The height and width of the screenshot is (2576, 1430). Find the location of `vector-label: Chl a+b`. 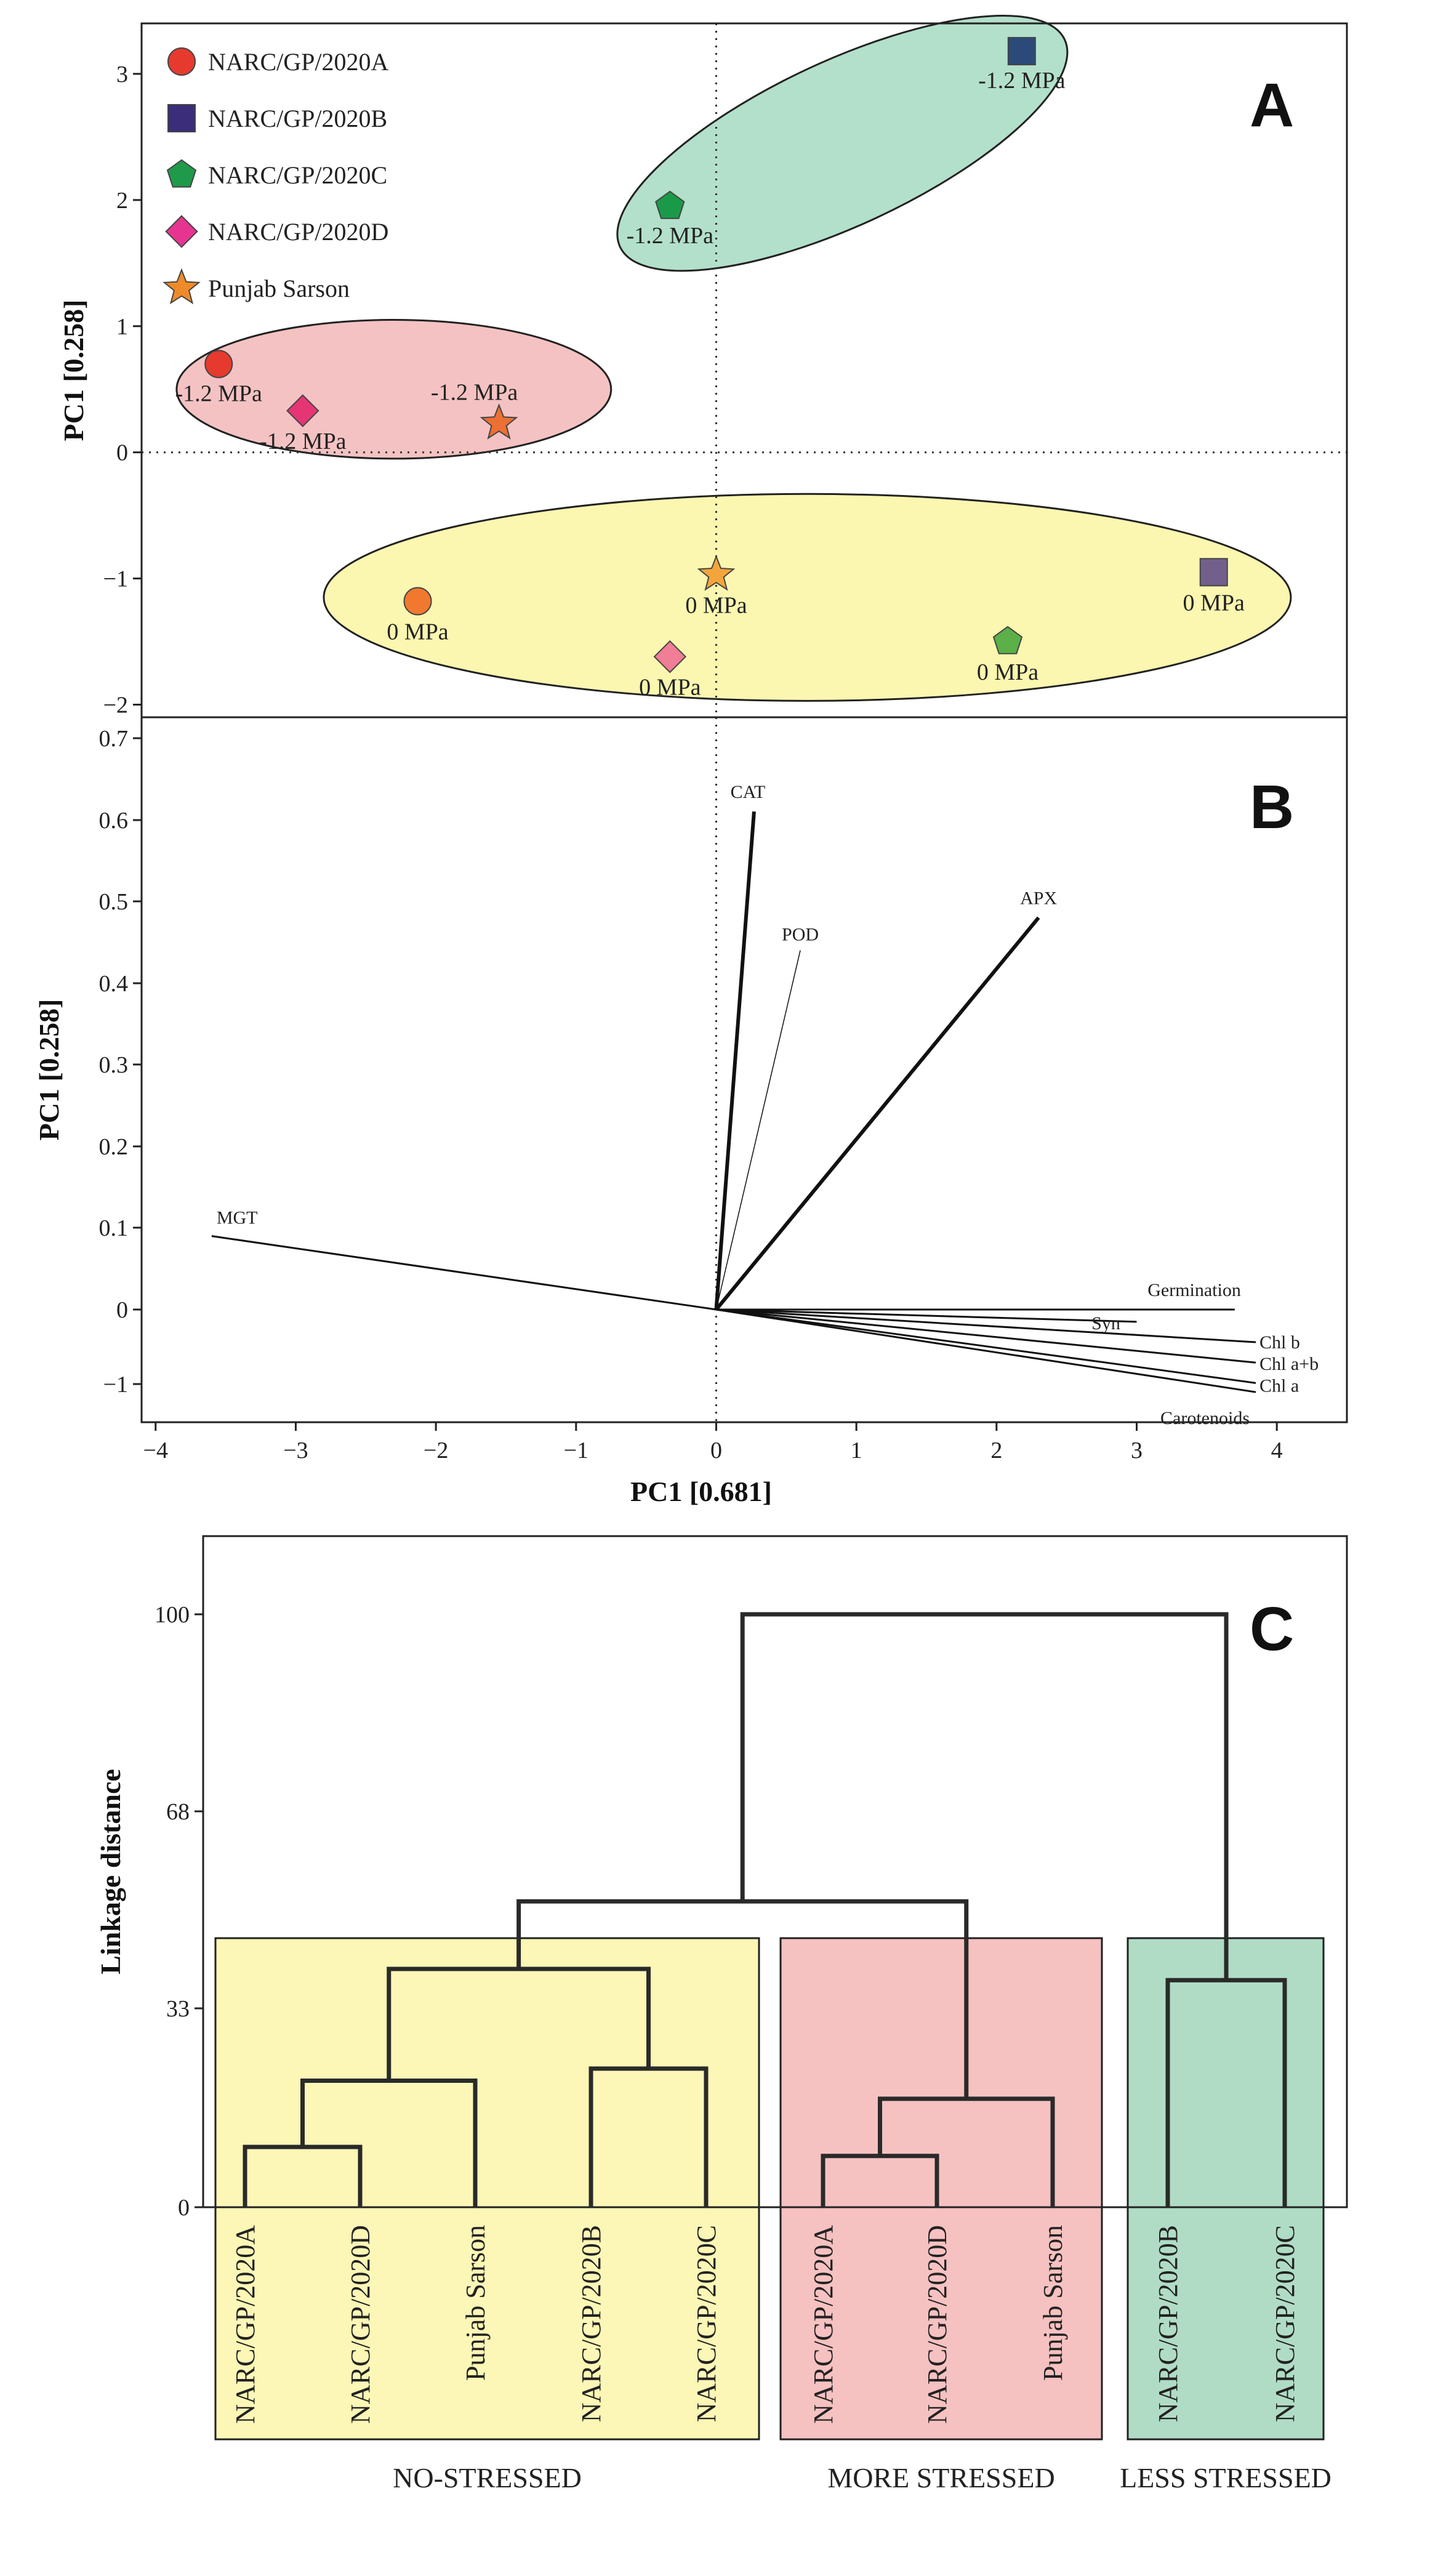

vector-label: Chl a+b is located at coordinates (1289, 1364).